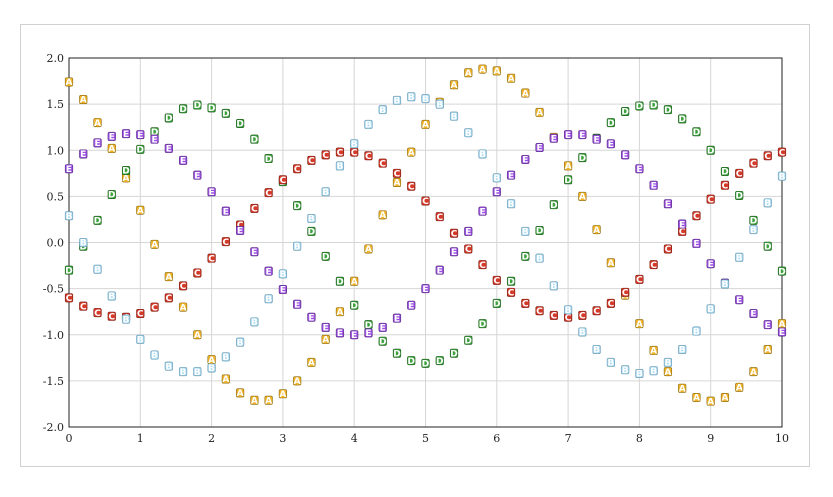  What do you see at coordinates (282, 438) in the screenshot?
I see `x-tick-label: 3` at bounding box center [282, 438].